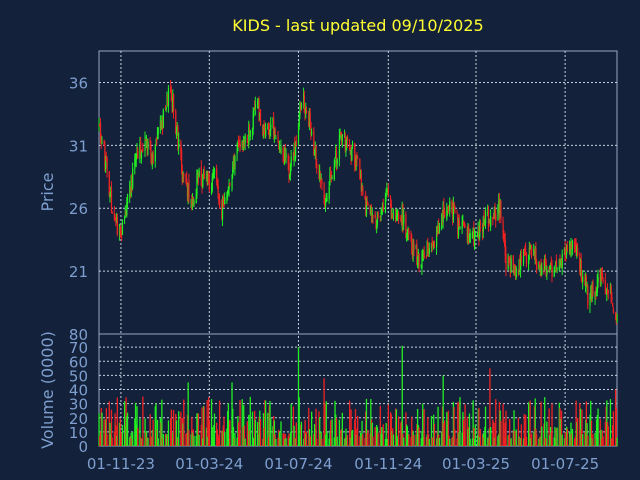 This screenshot has width=640, height=480. What do you see at coordinates (78, 391) in the screenshot?
I see `volume-tick-label: 40` at bounding box center [78, 391].